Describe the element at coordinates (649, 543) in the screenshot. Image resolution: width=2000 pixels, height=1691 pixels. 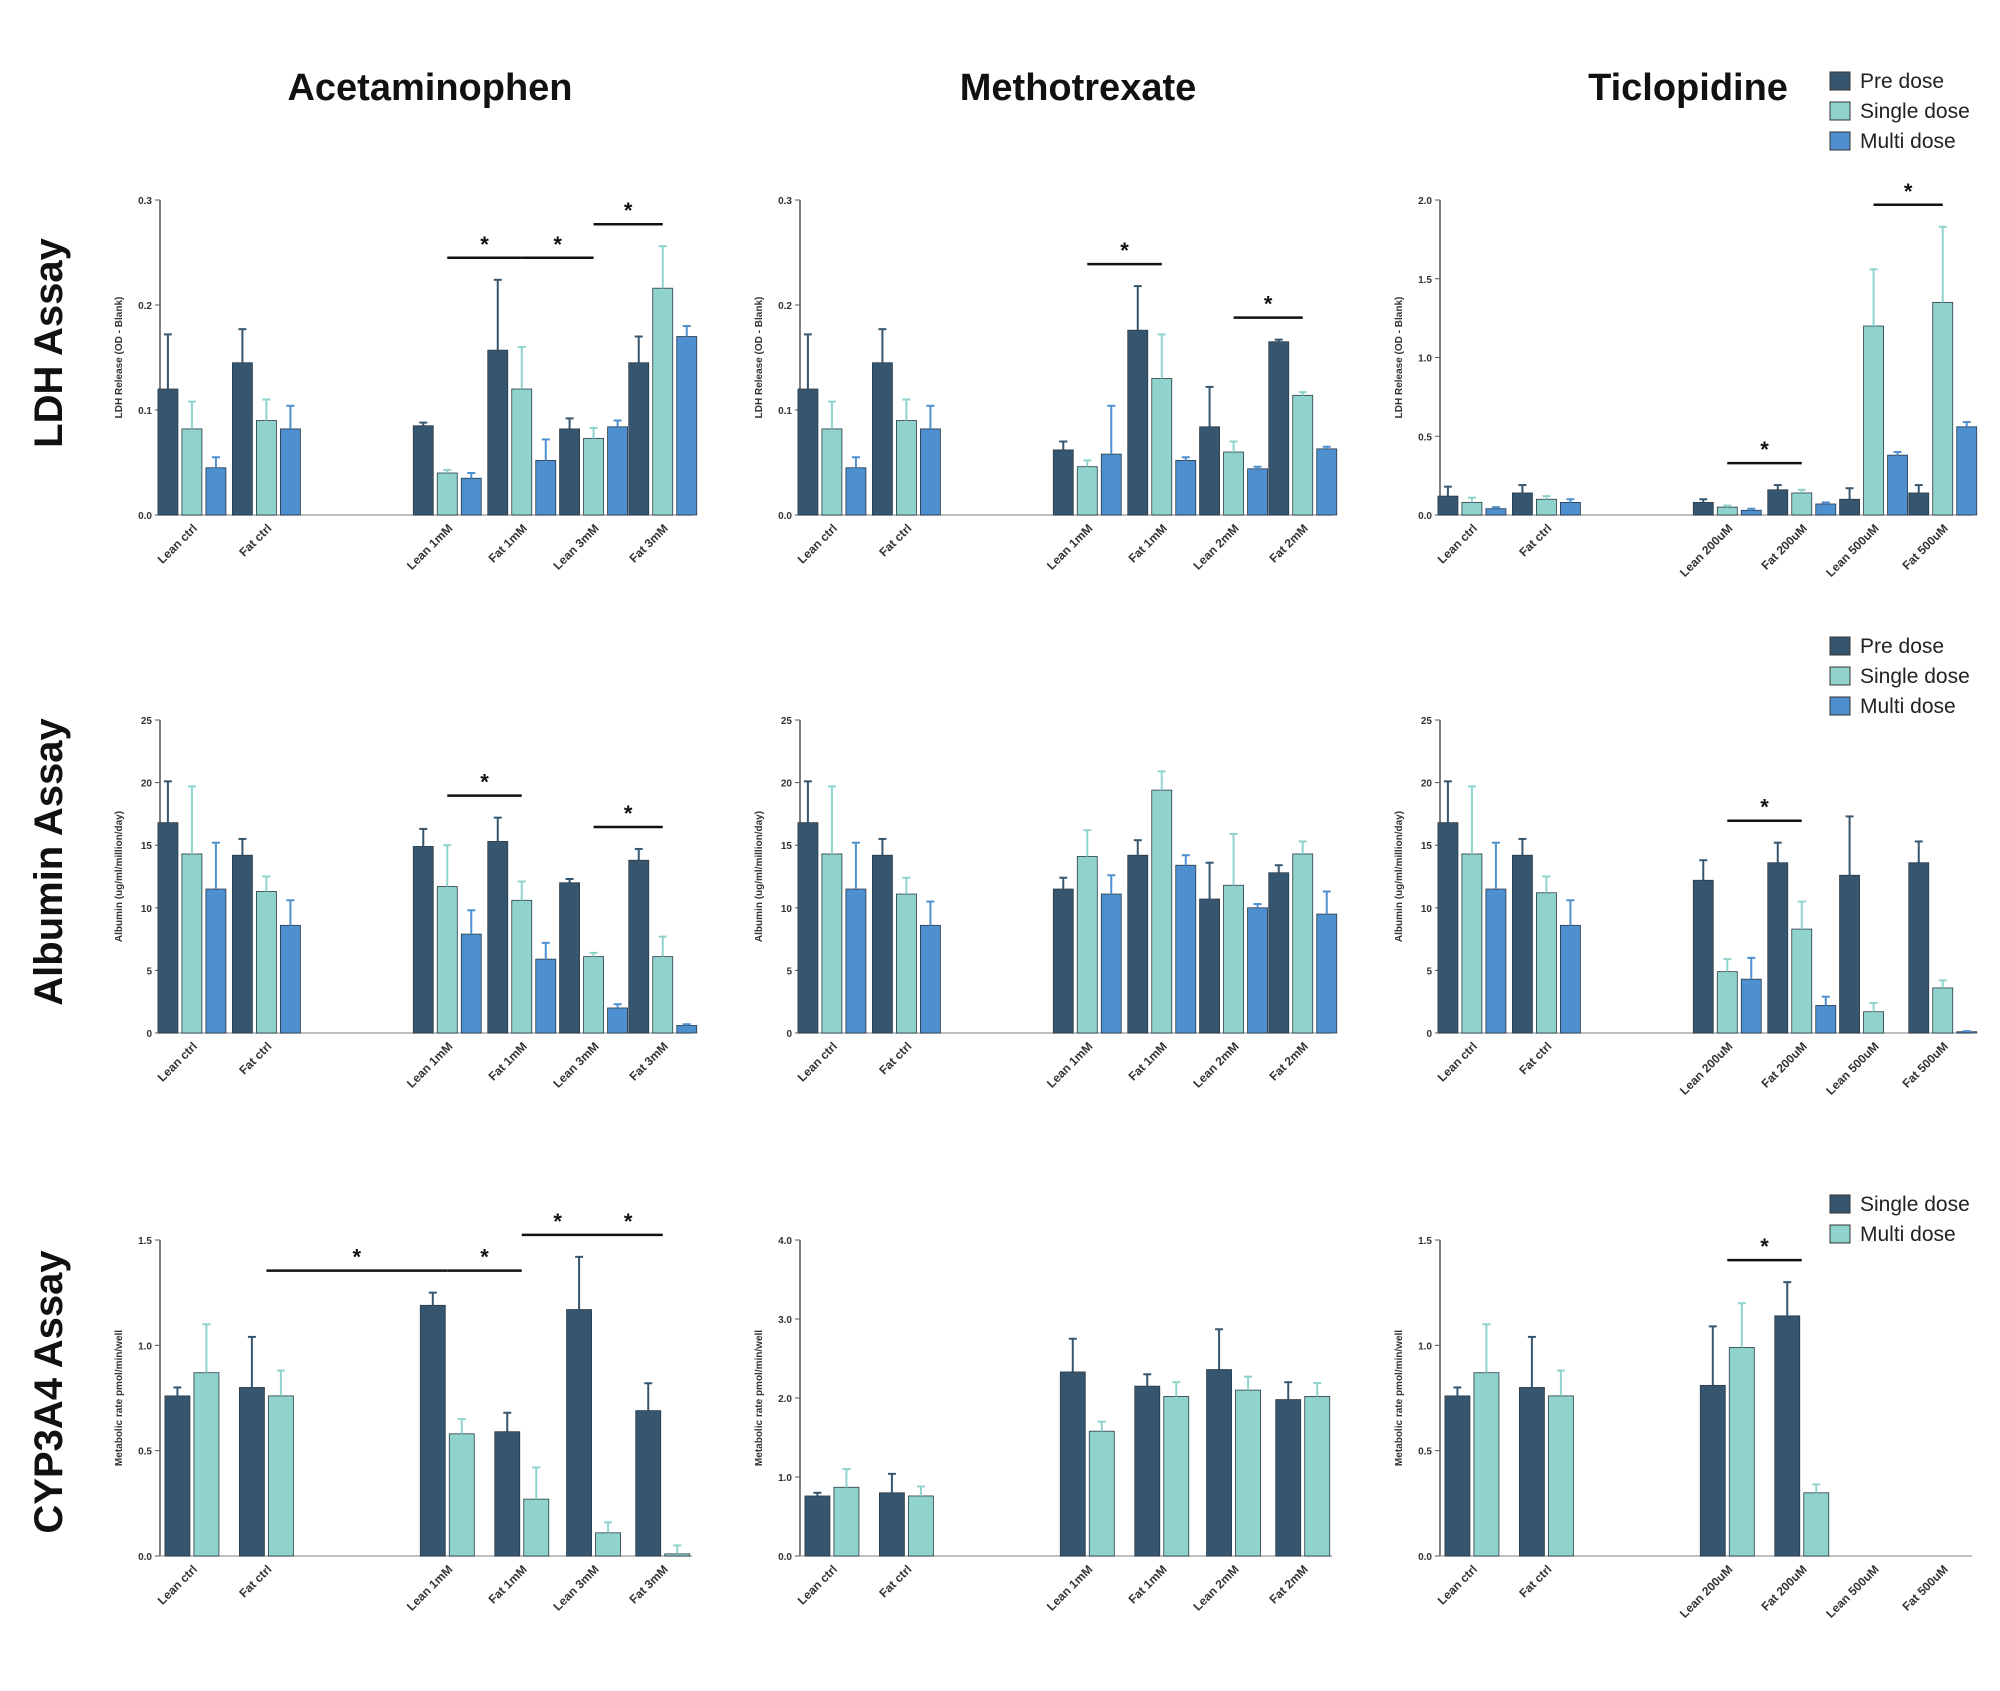
I see `category-label: Fat 3mM` at that location.